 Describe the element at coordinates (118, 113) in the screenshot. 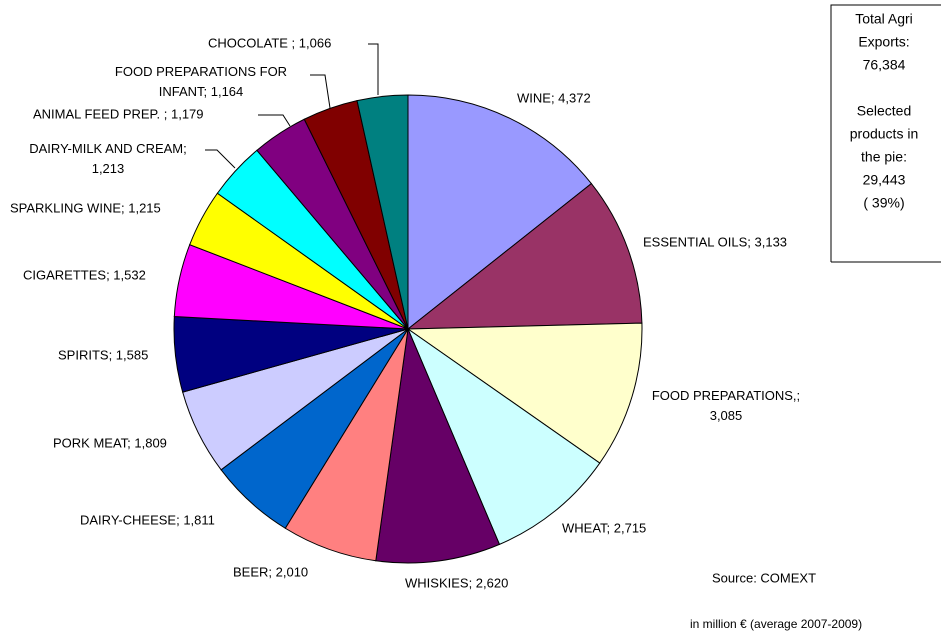

I see `slice-label: ANIMAL FEED PREP. ; 1,179` at that location.